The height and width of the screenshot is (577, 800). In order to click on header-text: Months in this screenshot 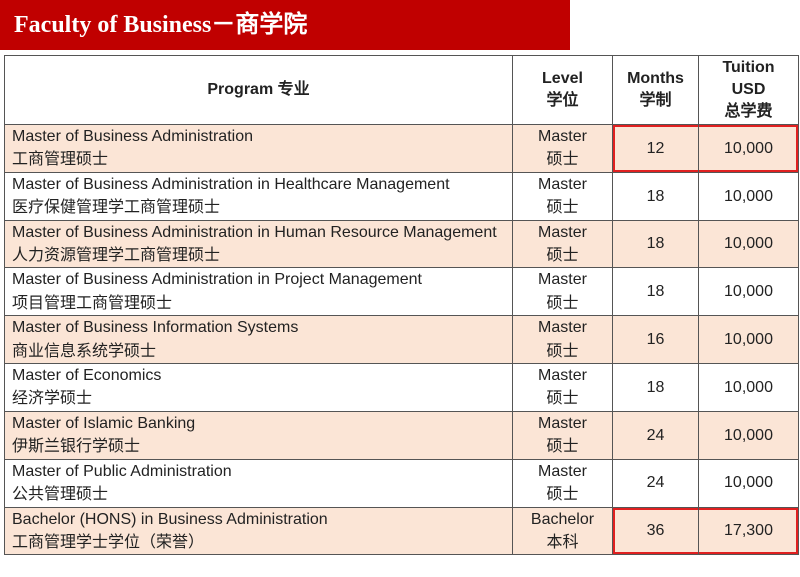, I will do `click(655, 78)`.